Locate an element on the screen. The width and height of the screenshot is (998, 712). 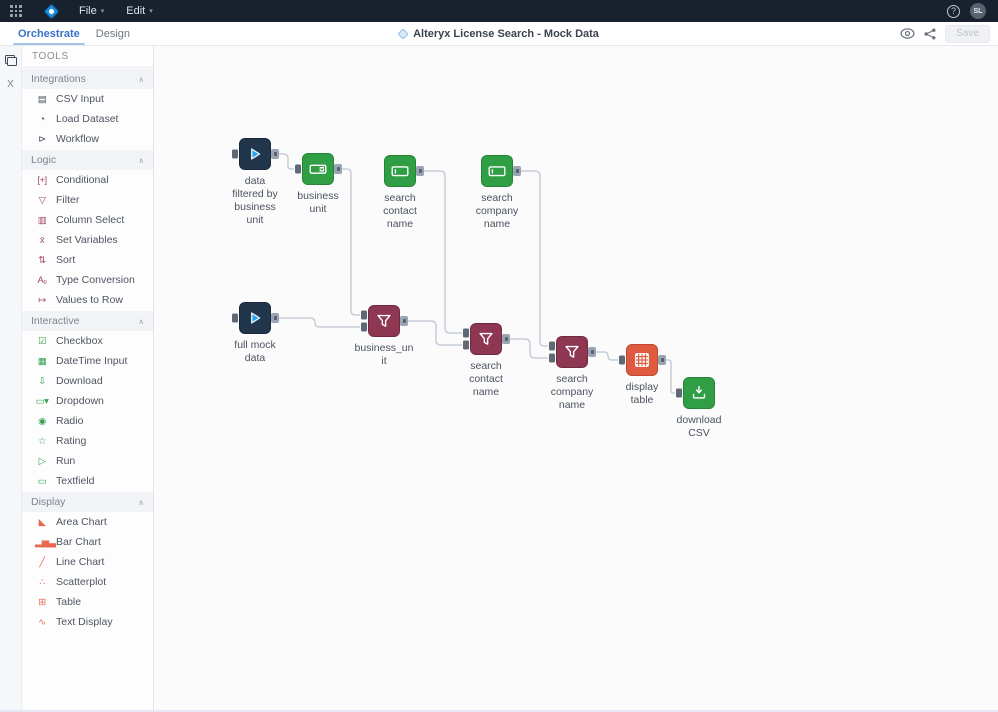
tools-panel-icon is located at coordinates (10, 60).